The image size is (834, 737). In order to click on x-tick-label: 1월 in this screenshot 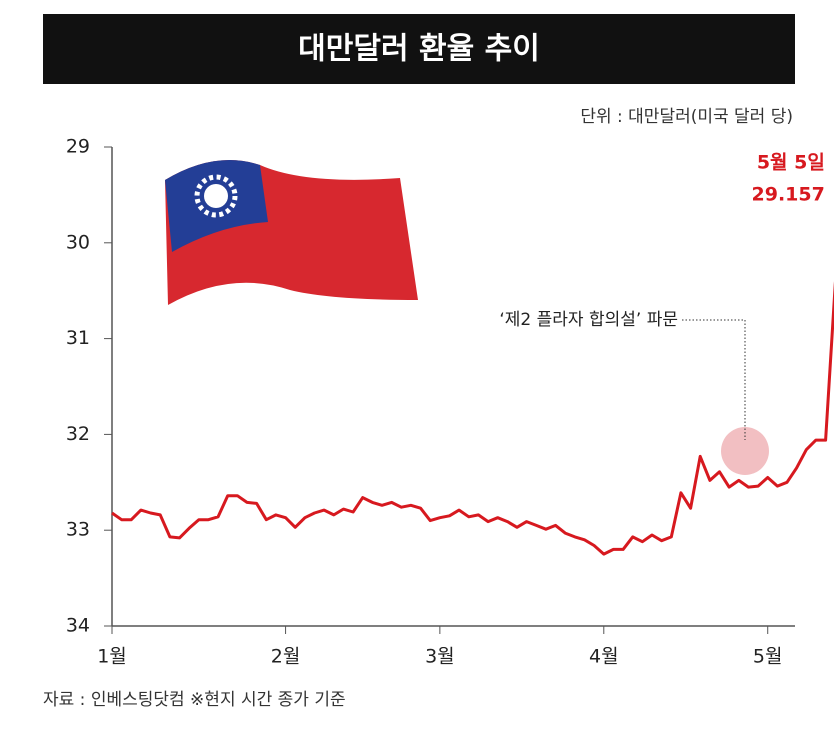, I will do `click(112, 657)`.